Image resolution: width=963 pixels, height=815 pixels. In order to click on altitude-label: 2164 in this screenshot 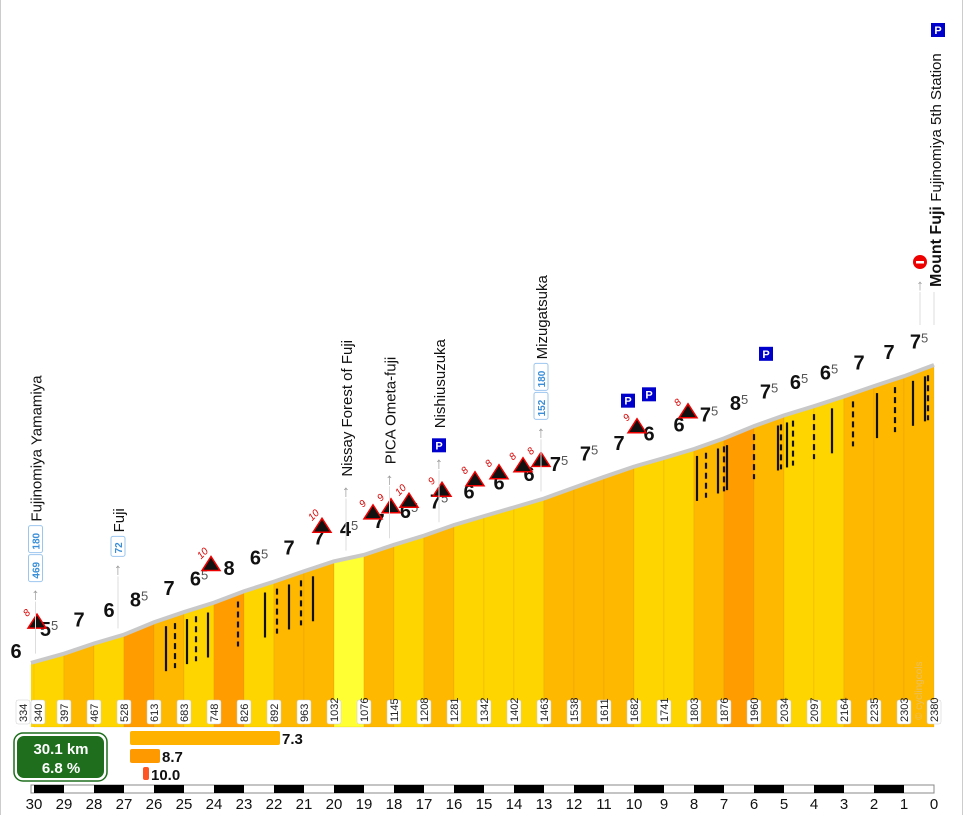, I will do `click(845, 710)`.